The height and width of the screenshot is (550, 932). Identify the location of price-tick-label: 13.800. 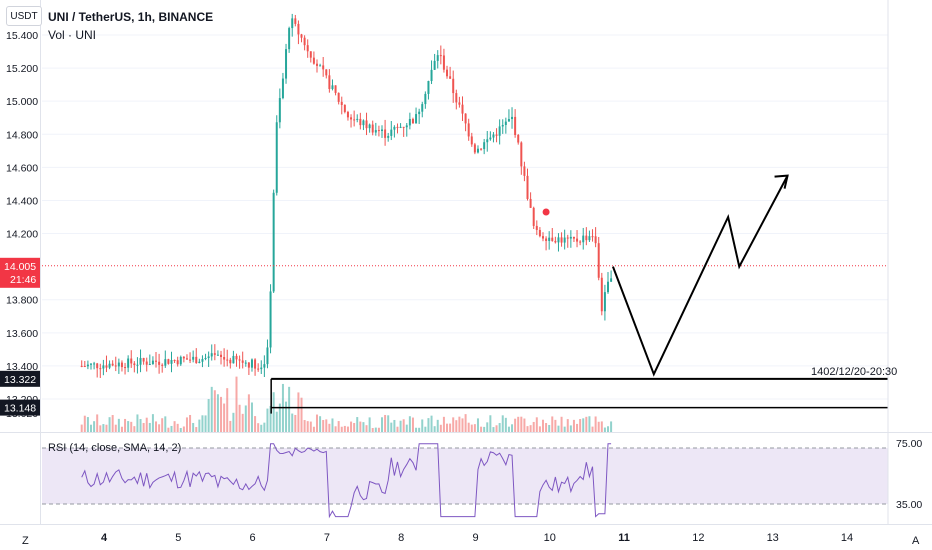
(22, 301).